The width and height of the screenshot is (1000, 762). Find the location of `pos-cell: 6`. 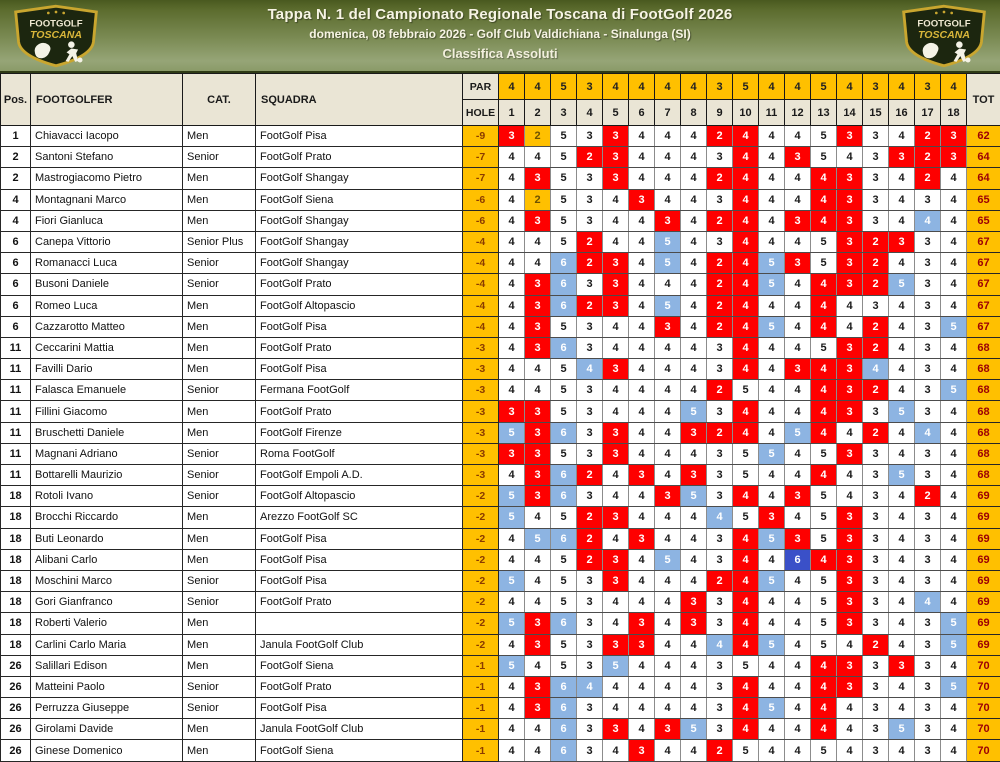

pos-cell: 6 is located at coordinates (16, 284).